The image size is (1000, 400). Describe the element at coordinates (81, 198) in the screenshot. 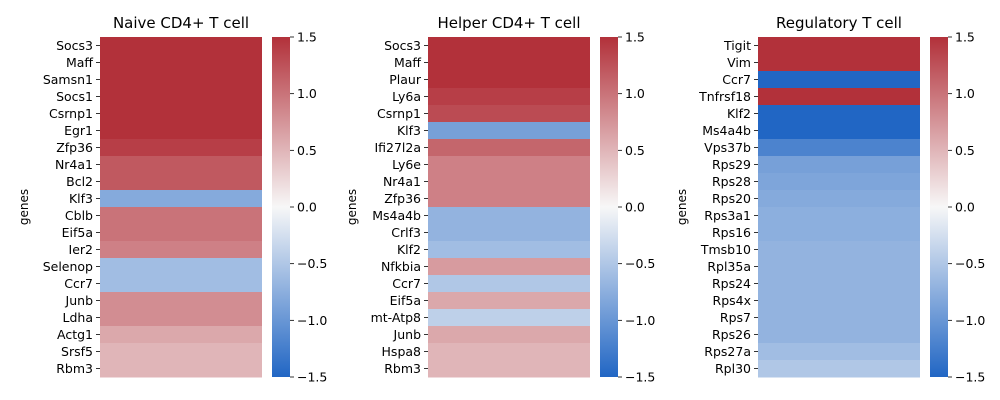

I see `gene-label: Klf3` at that location.